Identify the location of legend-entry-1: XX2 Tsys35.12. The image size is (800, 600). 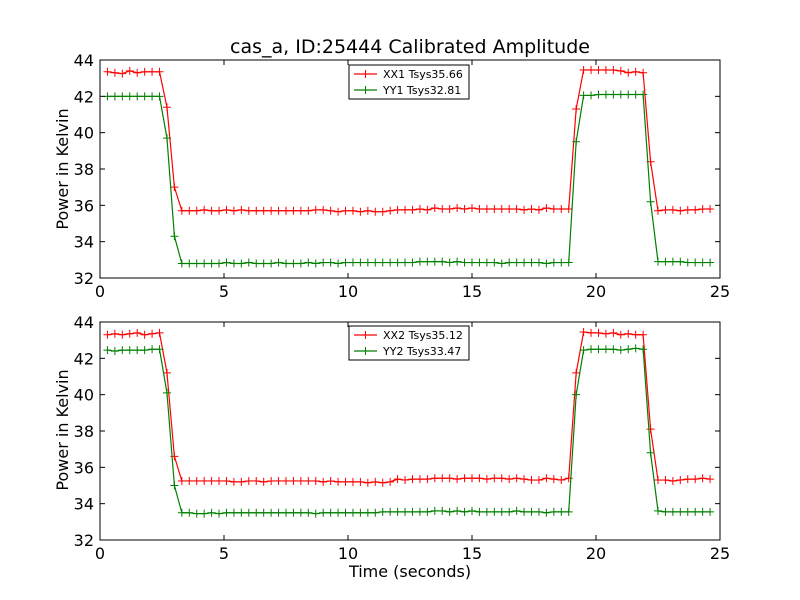
(408, 335).